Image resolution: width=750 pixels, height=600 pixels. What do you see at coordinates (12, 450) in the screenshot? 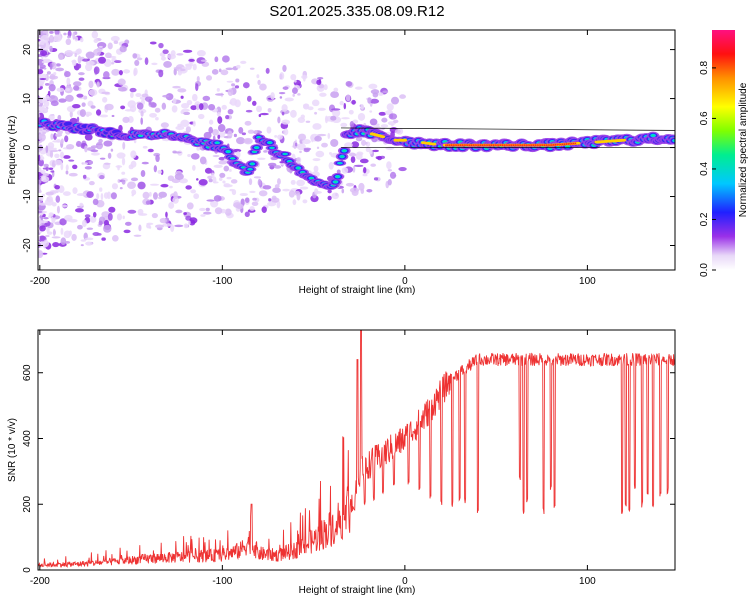
I see `snr-y-axis-label: SNR (10 * v/v)` at bounding box center [12, 450].